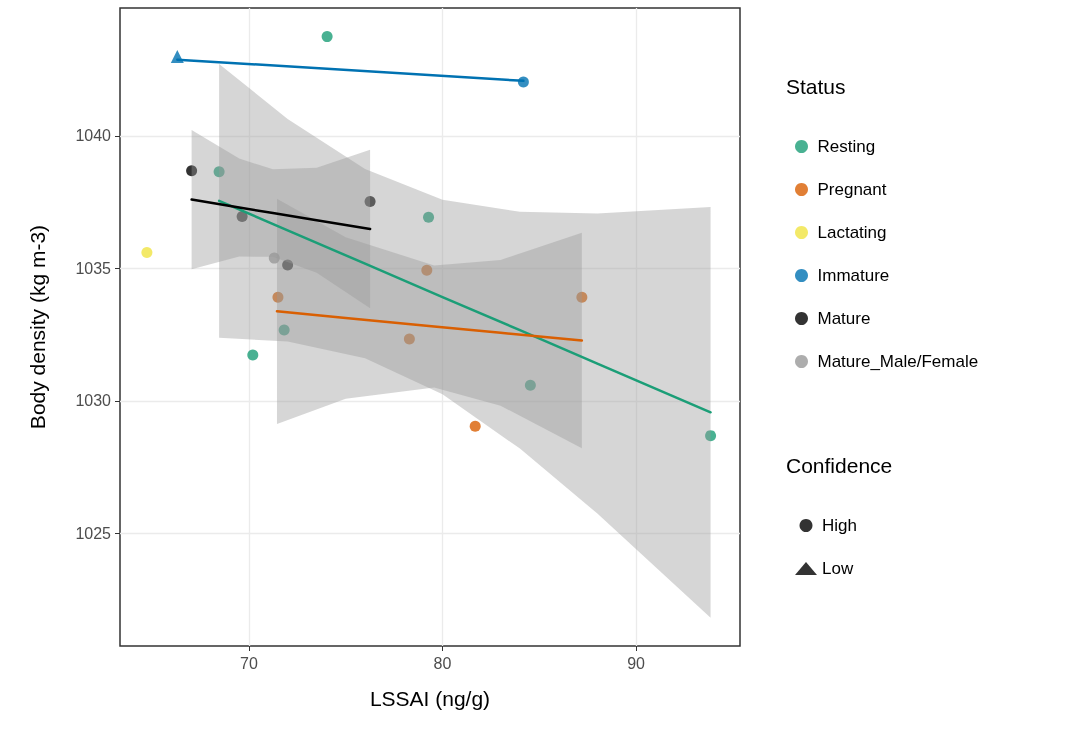 This screenshot has width=1089, height=732. What do you see at coordinates (93, 401) in the screenshot?
I see `y-tick-label: 1030` at bounding box center [93, 401].